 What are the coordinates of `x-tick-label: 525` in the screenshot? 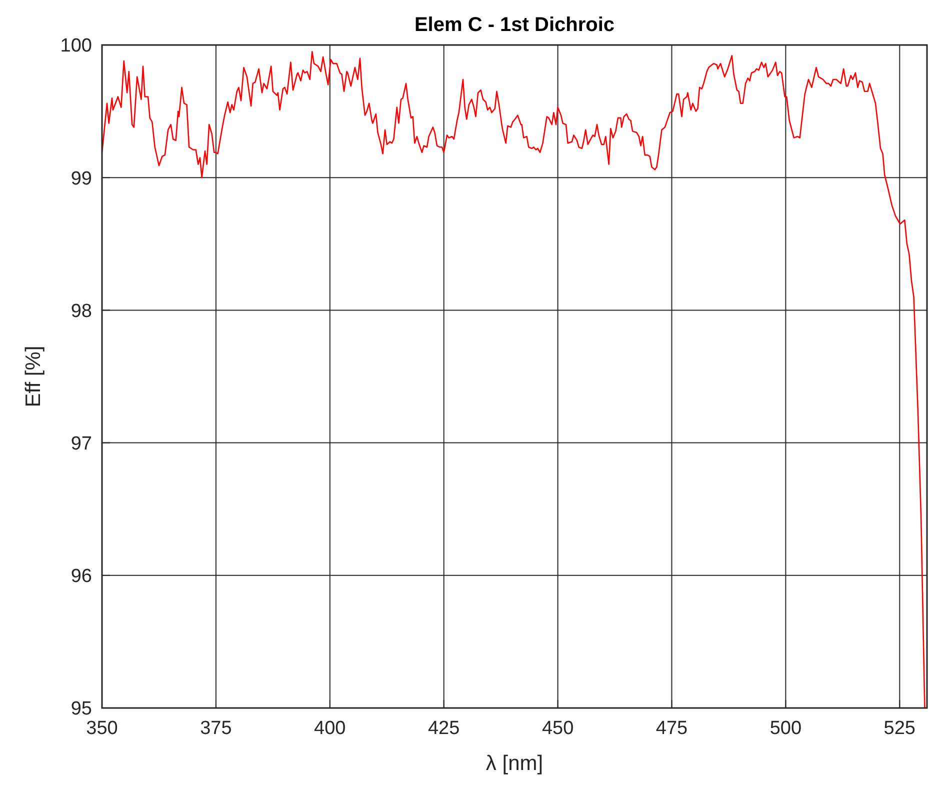 It's located at (900, 728).